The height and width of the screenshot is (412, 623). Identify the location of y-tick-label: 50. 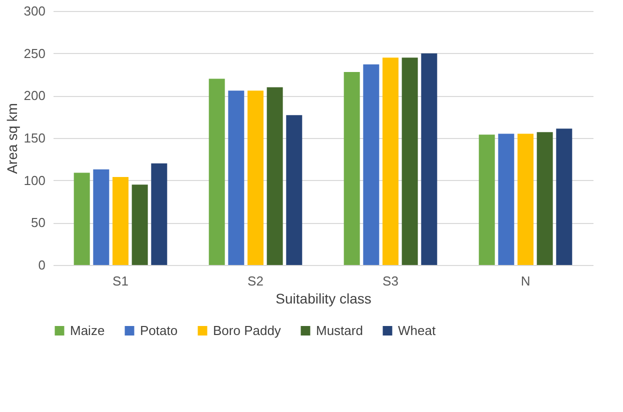
(38, 222).